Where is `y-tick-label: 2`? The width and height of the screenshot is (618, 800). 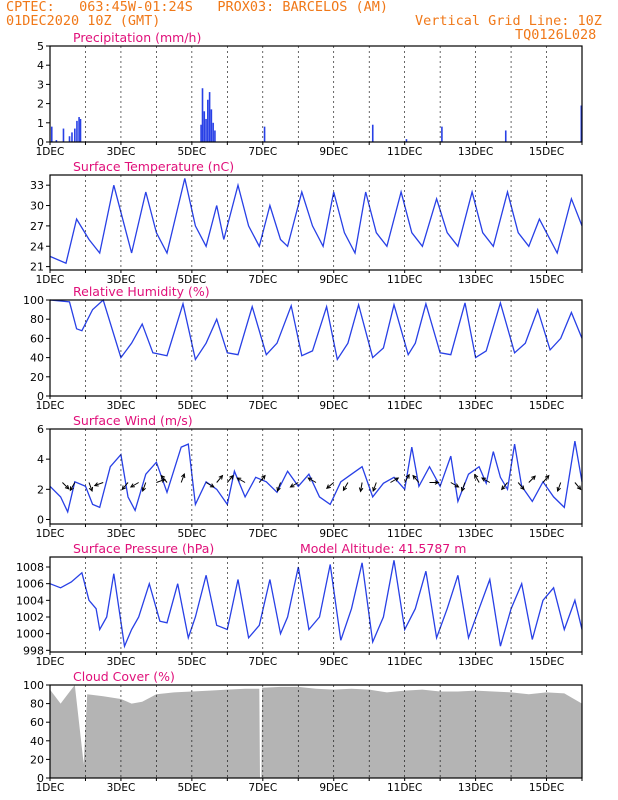
y-tick-label: 2 is located at coordinates (40, 489).